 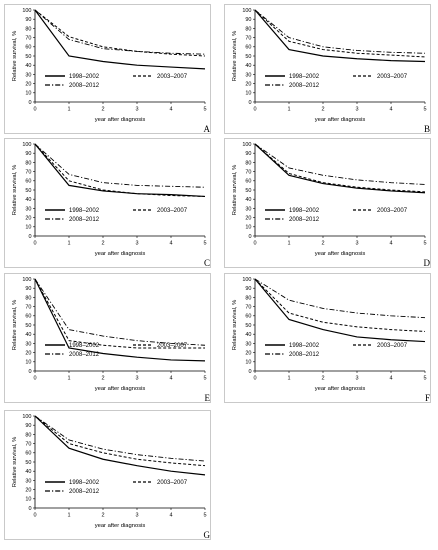 What do you see at coordinates (322, 110) in the screenshot?
I see `x-tick-label: 2` at bounding box center [322, 110].